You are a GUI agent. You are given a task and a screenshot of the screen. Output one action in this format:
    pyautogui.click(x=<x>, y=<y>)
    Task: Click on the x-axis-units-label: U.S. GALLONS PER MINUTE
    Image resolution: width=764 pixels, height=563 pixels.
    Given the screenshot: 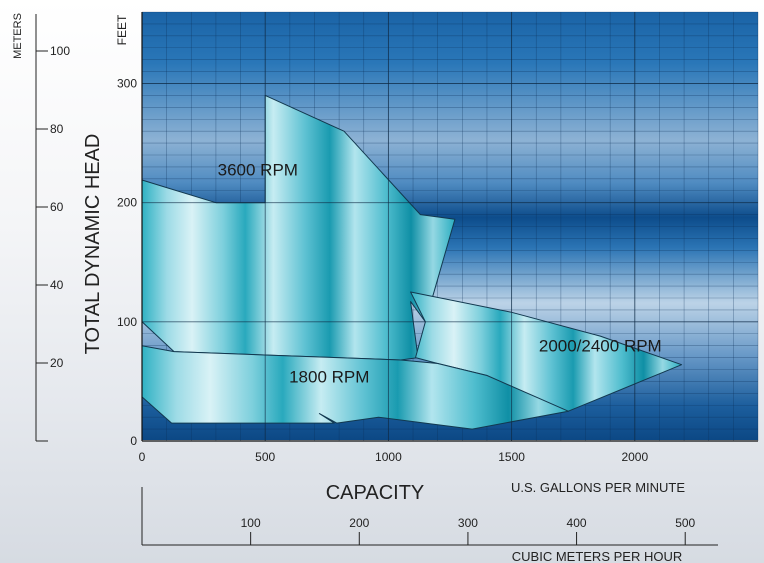 What is the action you would take?
    pyautogui.click(x=598, y=487)
    